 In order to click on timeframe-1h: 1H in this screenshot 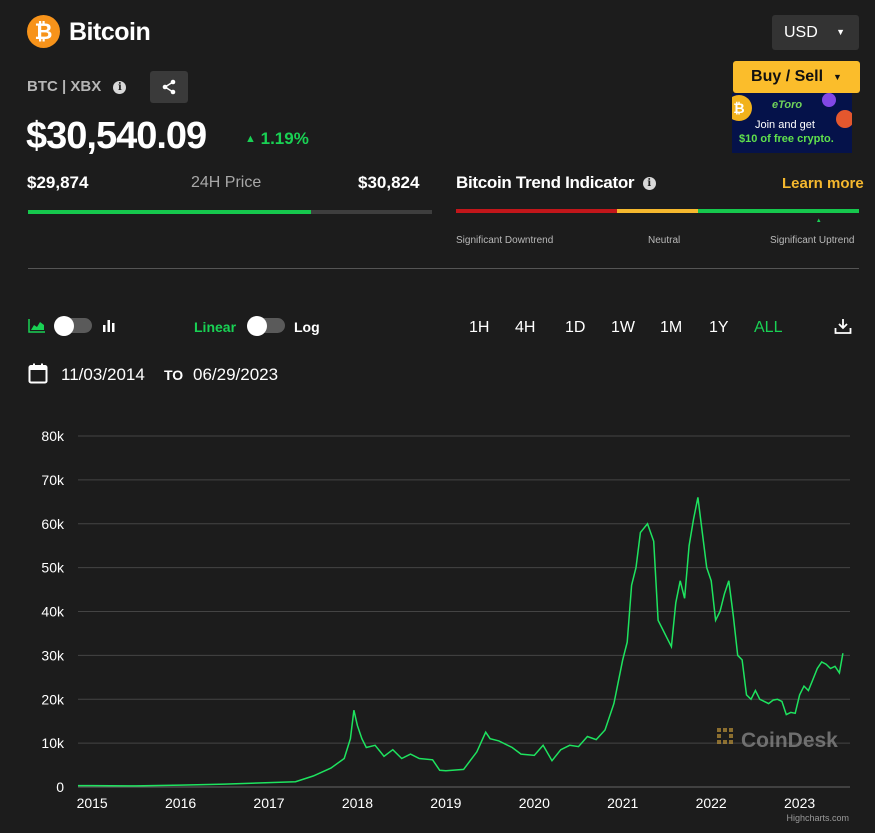, I will do `click(479, 327)`.